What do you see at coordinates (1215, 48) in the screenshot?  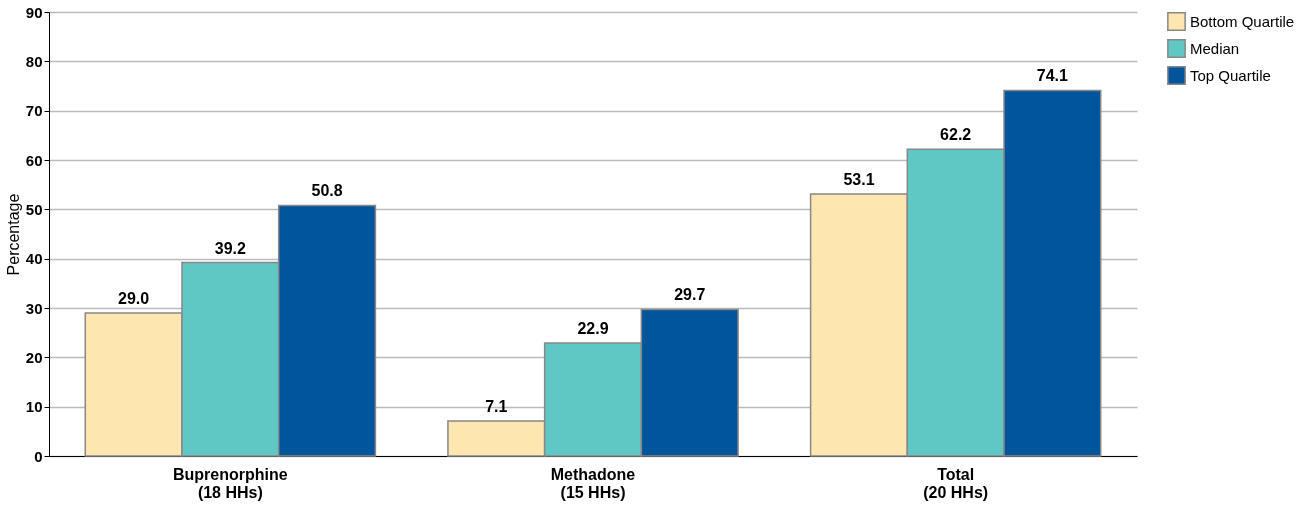 I see `legend-label: Median` at bounding box center [1215, 48].